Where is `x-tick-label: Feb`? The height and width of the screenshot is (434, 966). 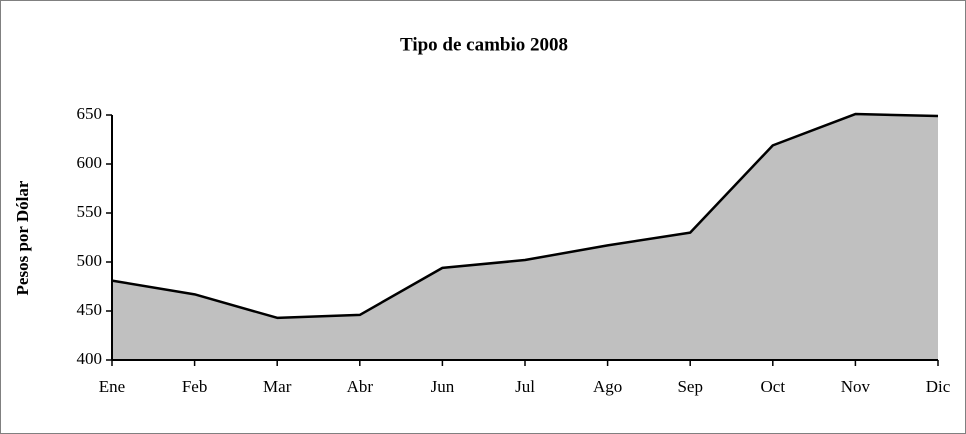
x-tick-label: Feb is located at coordinates (195, 386).